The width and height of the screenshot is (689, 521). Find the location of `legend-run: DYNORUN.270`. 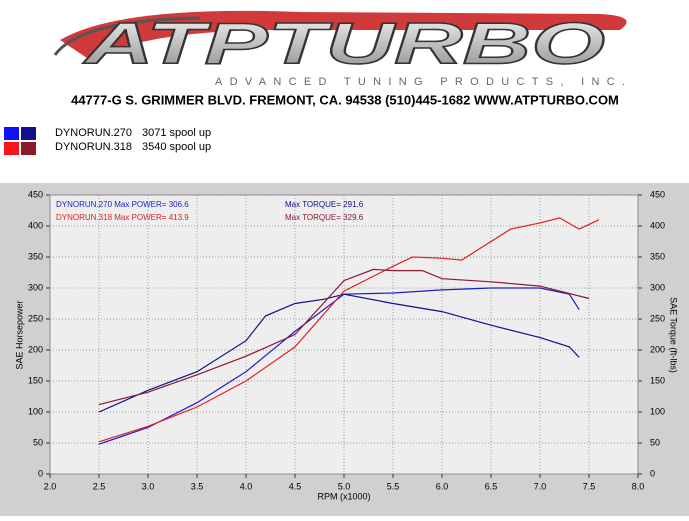

legend-run: DYNORUN.270 is located at coordinates (93, 133).